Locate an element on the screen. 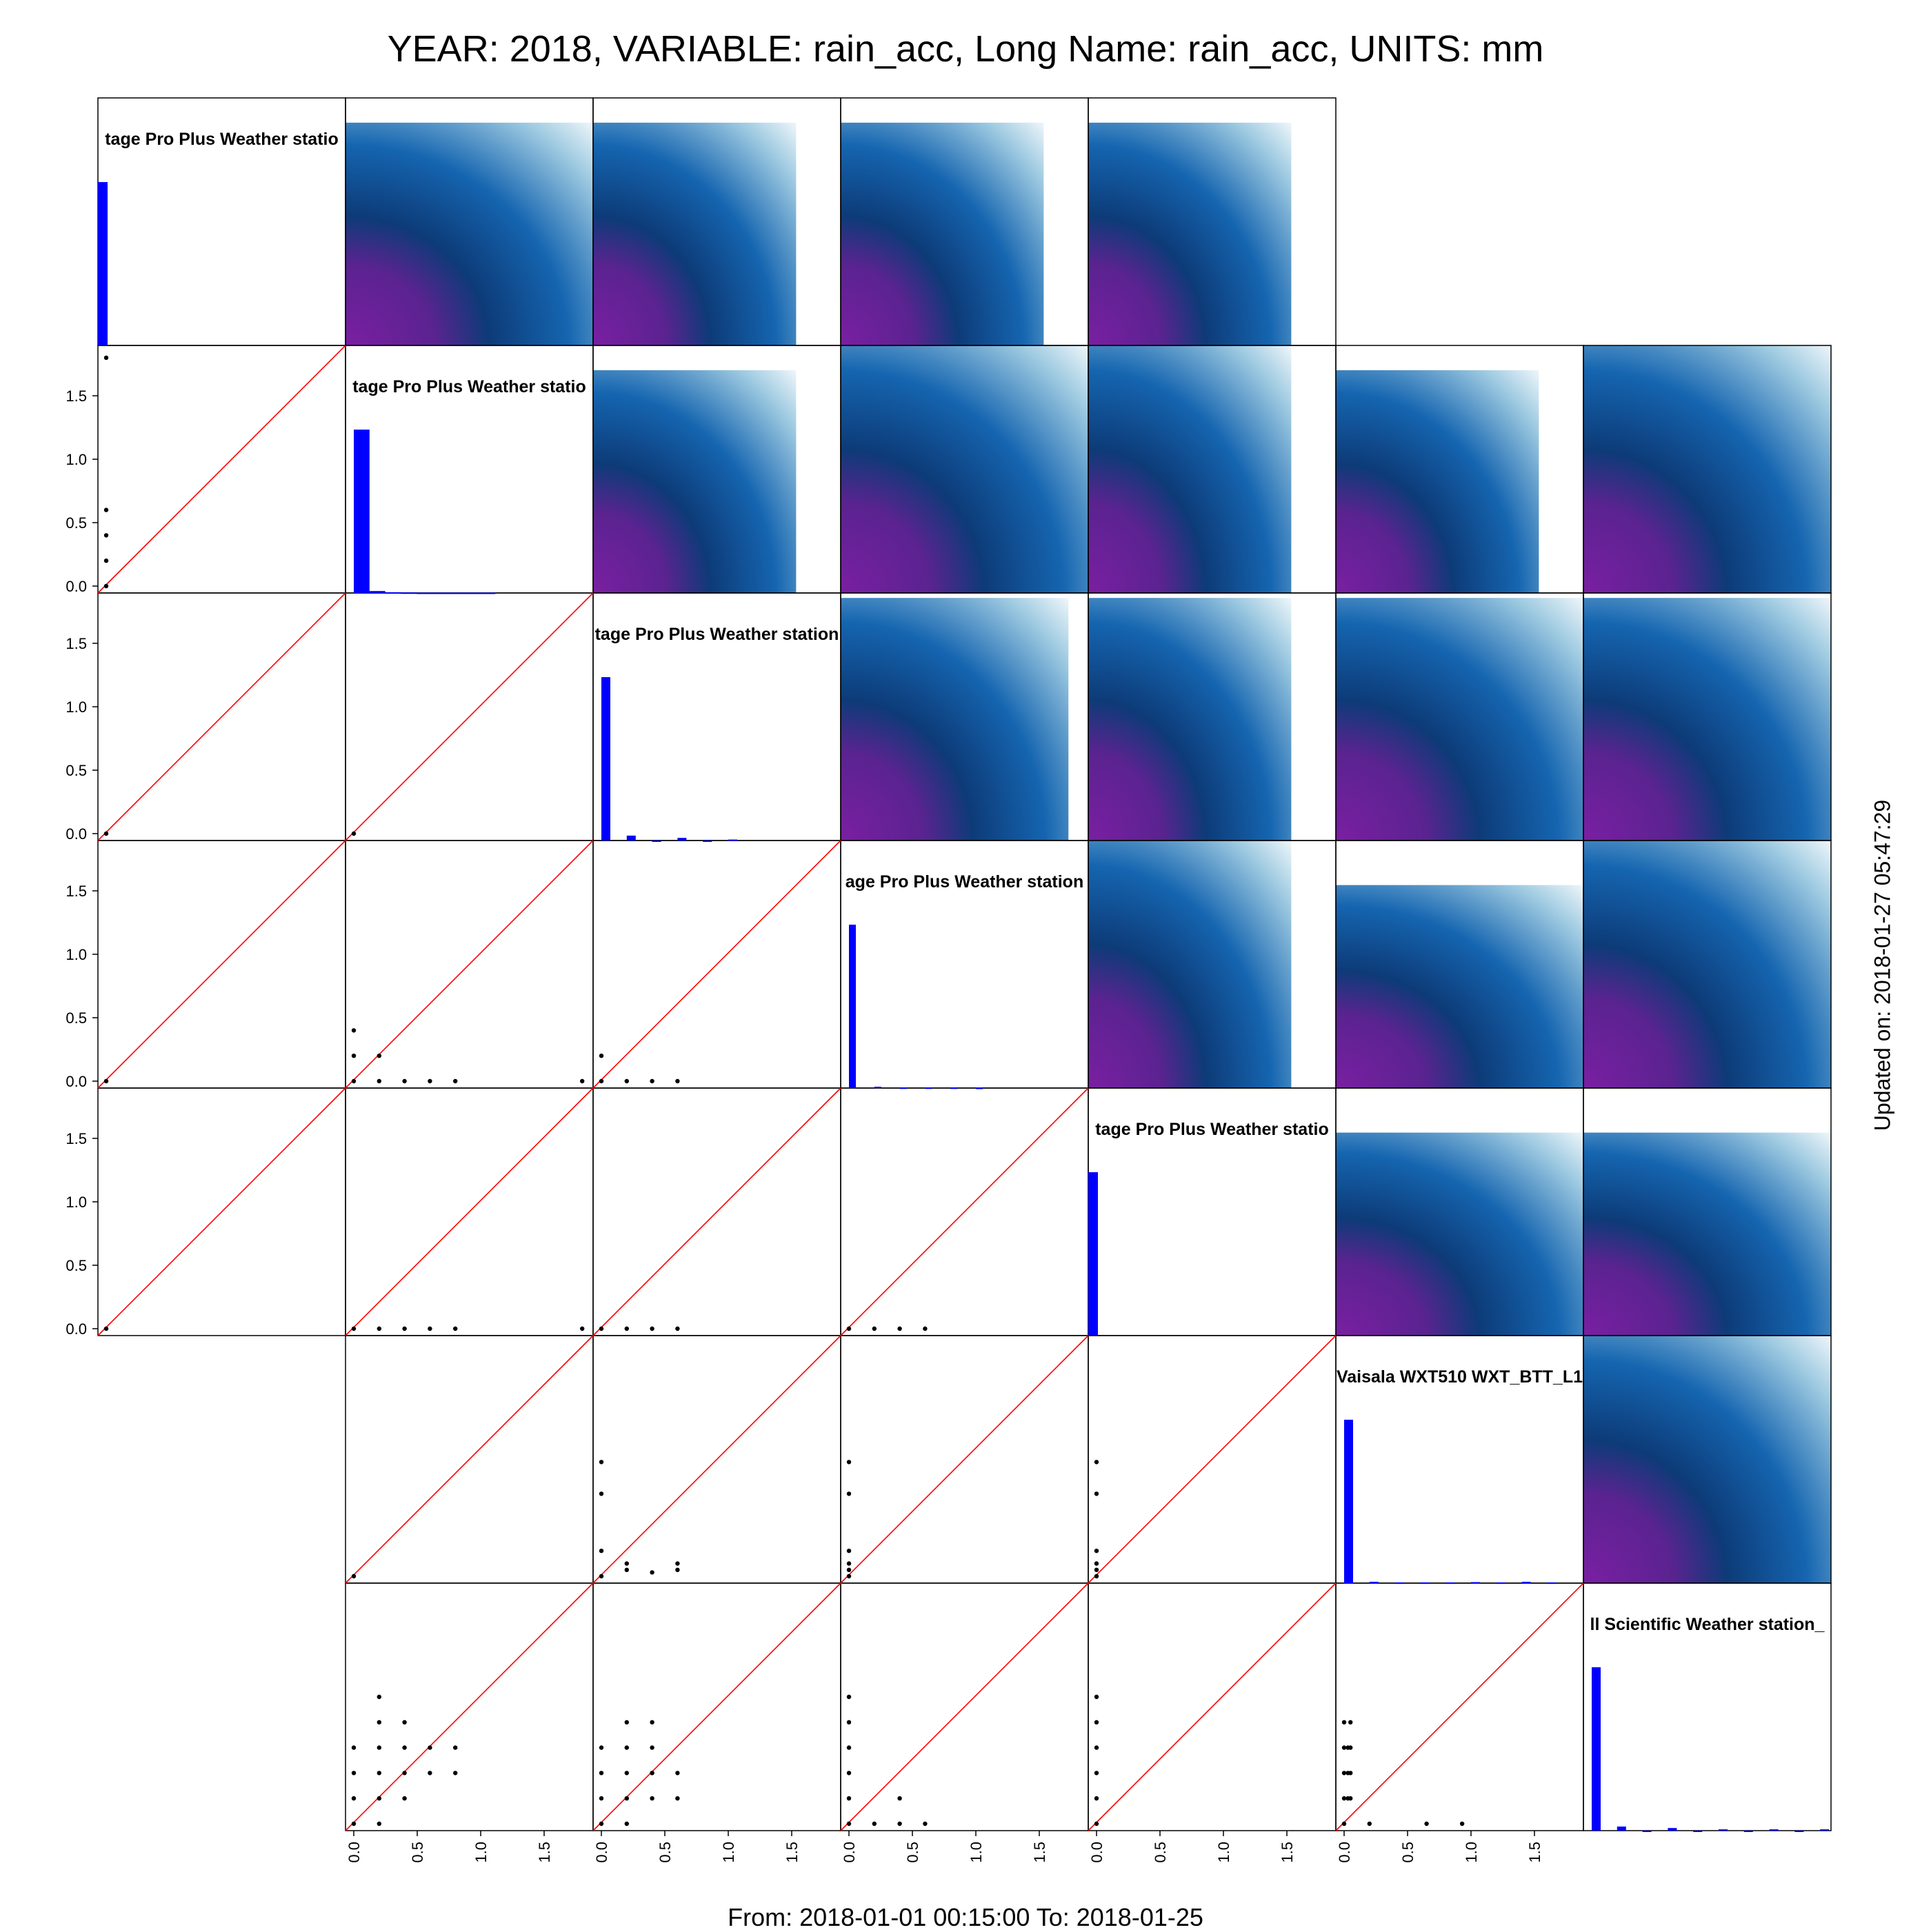 The width and height of the screenshot is (1931, 1932). x-tick-label-3-3: 1.5 is located at coordinates (1039, 1852).